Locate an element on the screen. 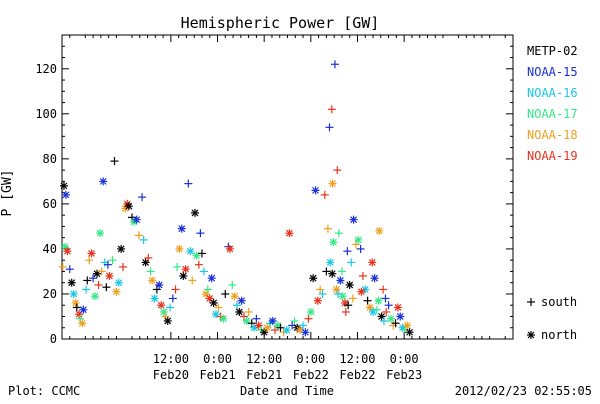  y-tick-label: 0 is located at coordinates (53, 339).